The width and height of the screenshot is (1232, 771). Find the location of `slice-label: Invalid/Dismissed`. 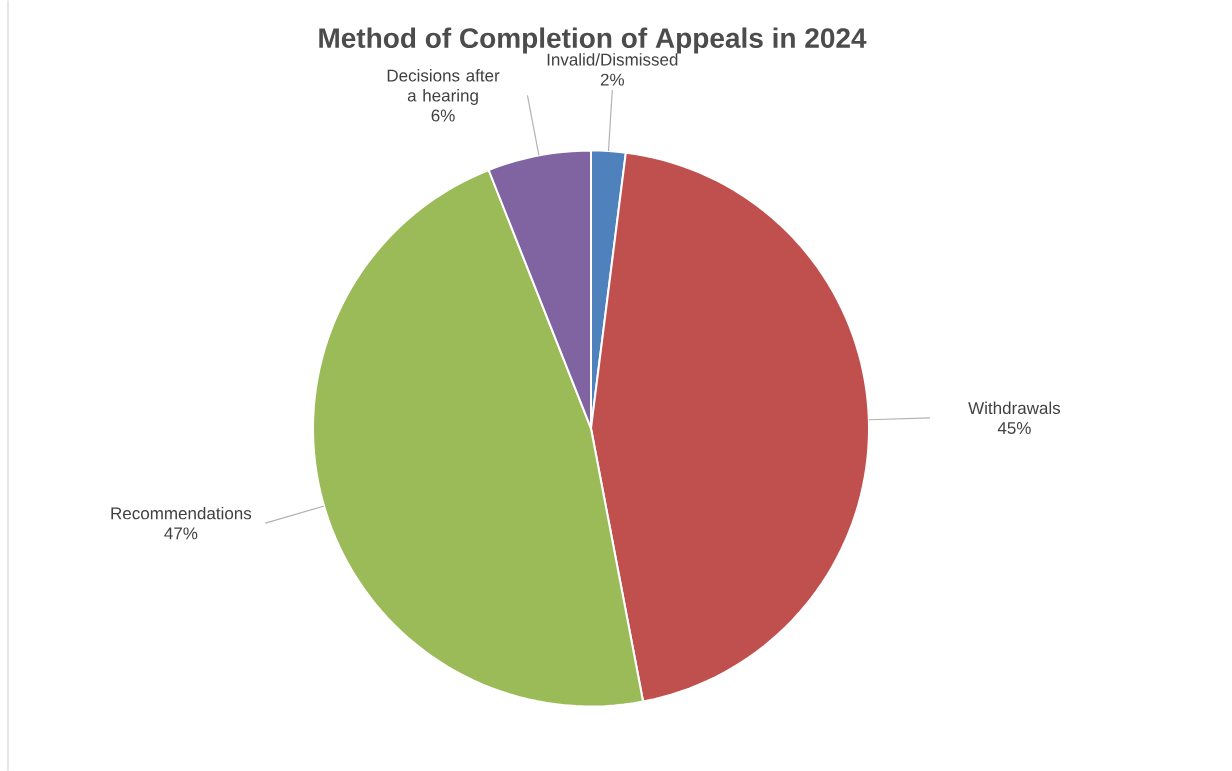

slice-label: Invalid/Dismissed is located at coordinates (612, 59).